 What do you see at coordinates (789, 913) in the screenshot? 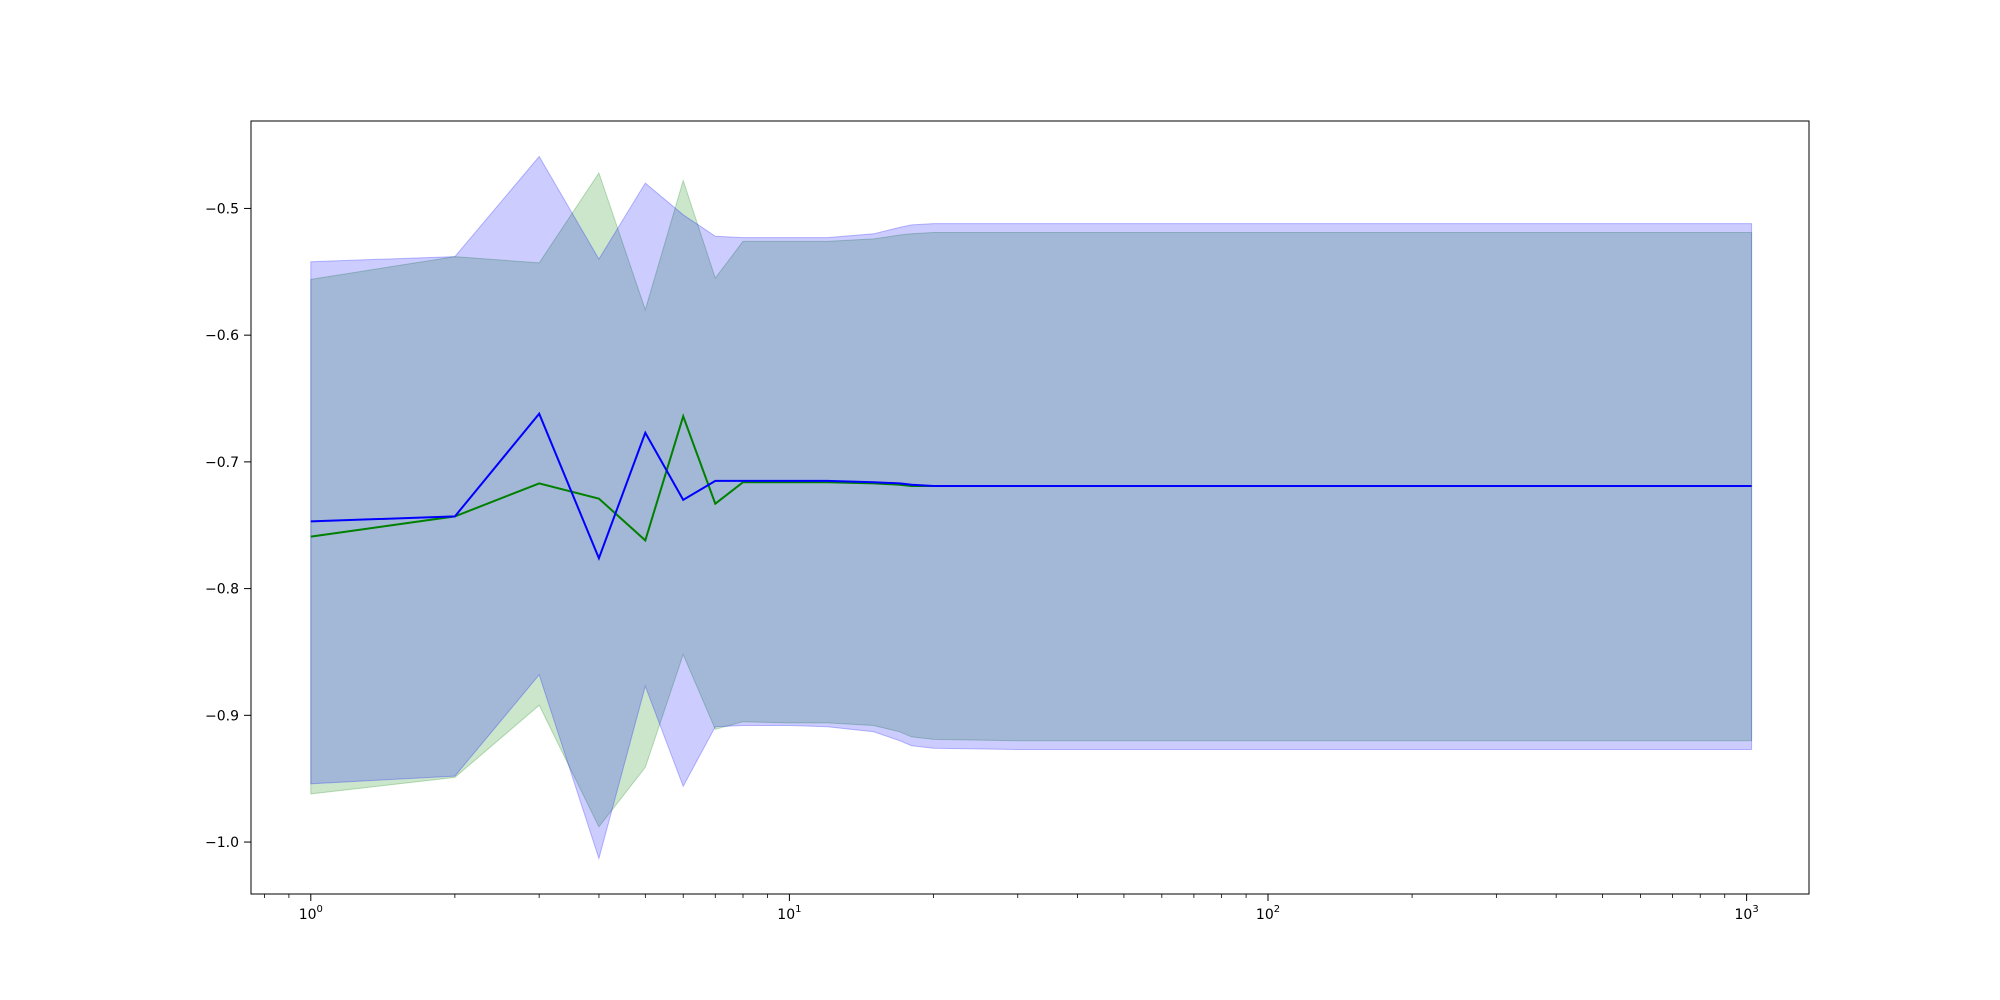
I see `x-tick-label: 10¹` at bounding box center [789, 913].